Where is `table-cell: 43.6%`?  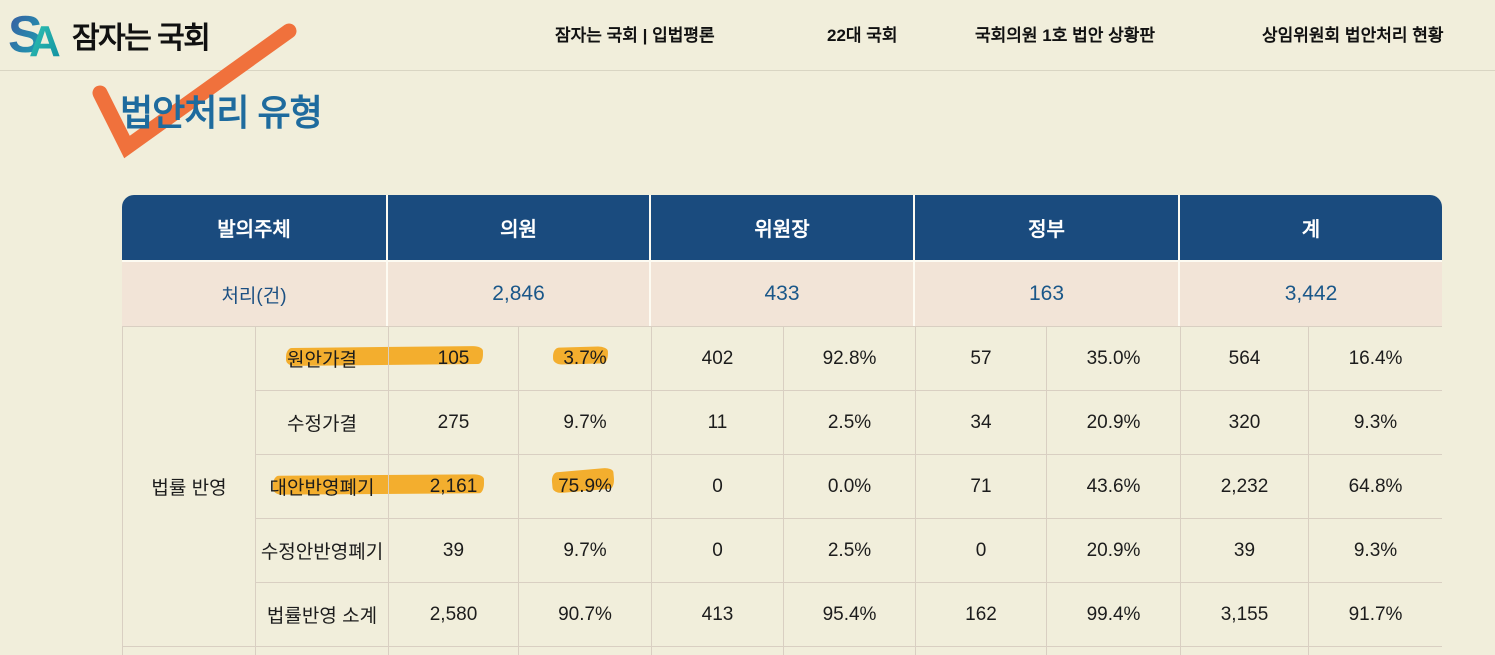 table-cell: 43.6% is located at coordinates (1113, 486).